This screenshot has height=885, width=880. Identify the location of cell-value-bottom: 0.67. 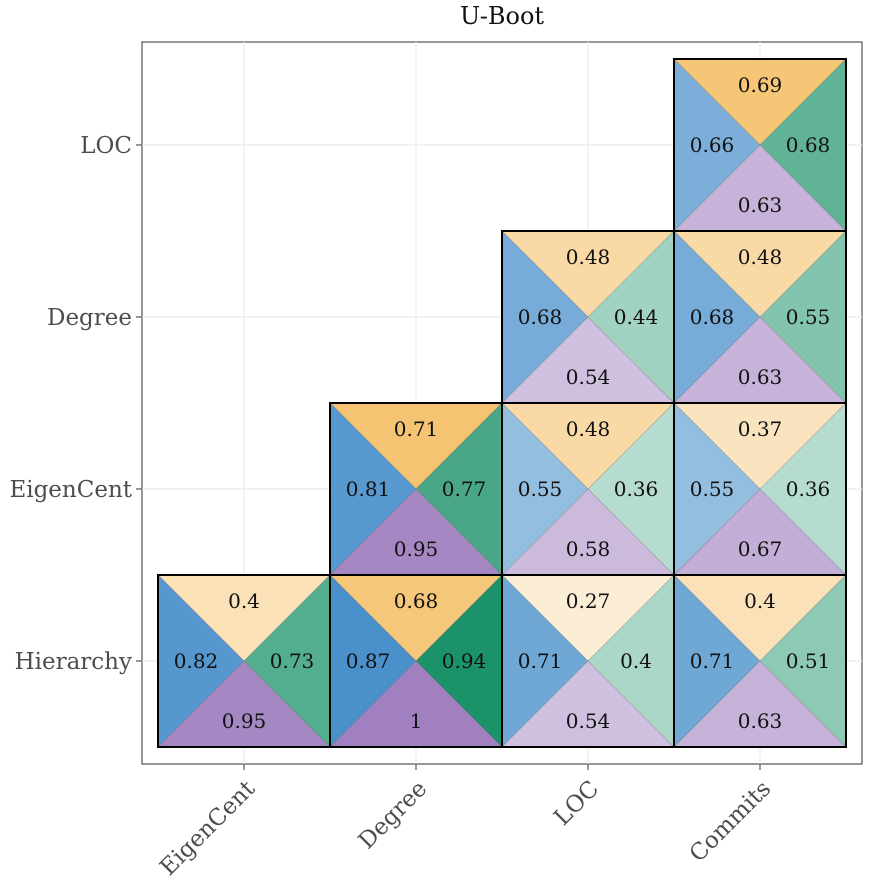
(760, 549).